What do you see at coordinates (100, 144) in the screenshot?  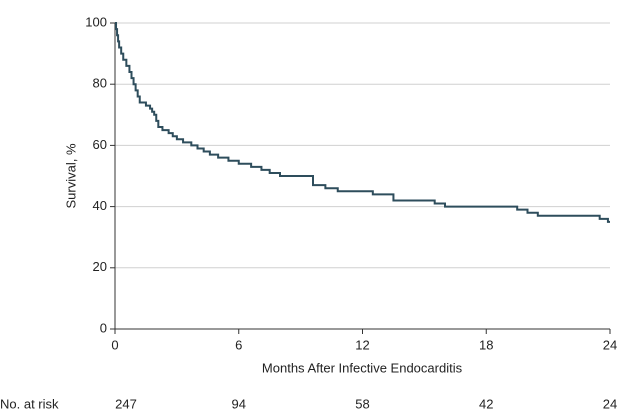 I see `y-tick-label: 60` at bounding box center [100, 144].